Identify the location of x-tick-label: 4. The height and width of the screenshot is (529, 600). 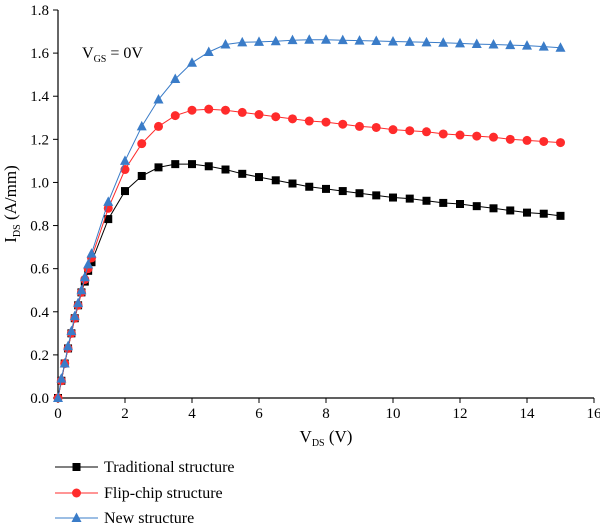
(192, 414).